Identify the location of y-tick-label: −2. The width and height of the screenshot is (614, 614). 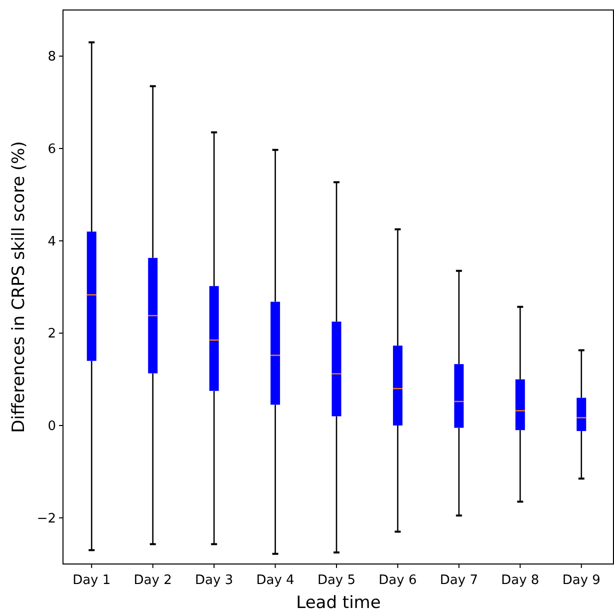
(46, 518).